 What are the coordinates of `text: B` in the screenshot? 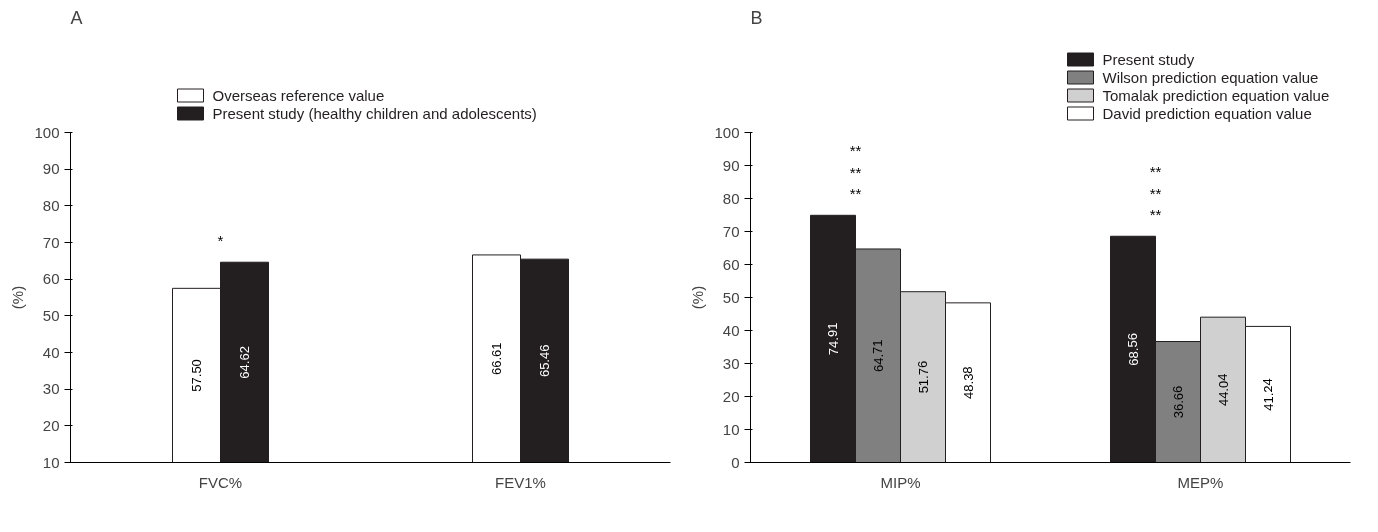 It's located at (756, 17).